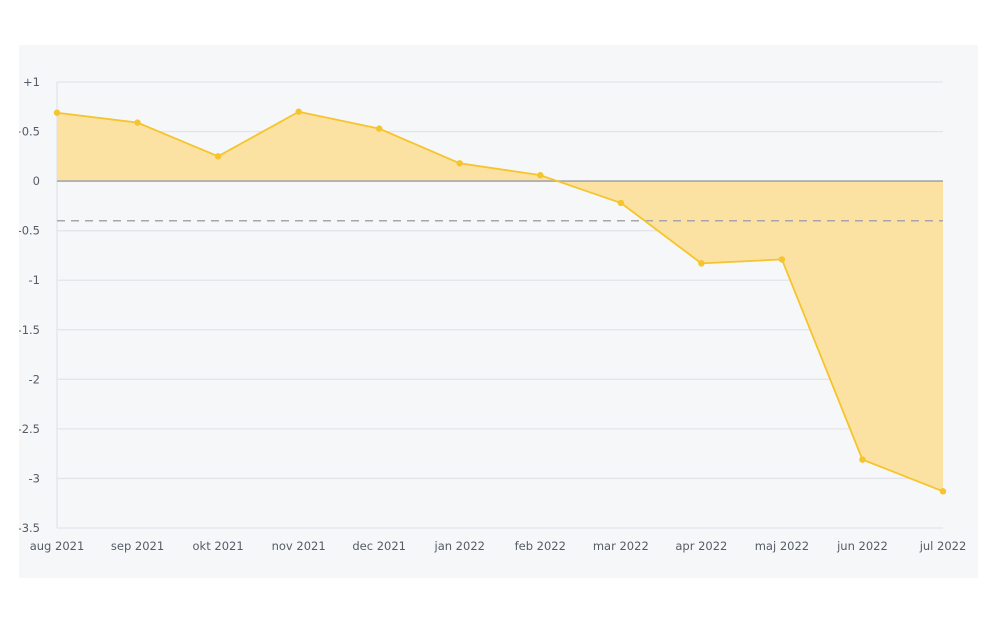 This screenshot has height=624, width=999. I want to click on x-tick-label: mar 2022, so click(621, 546).